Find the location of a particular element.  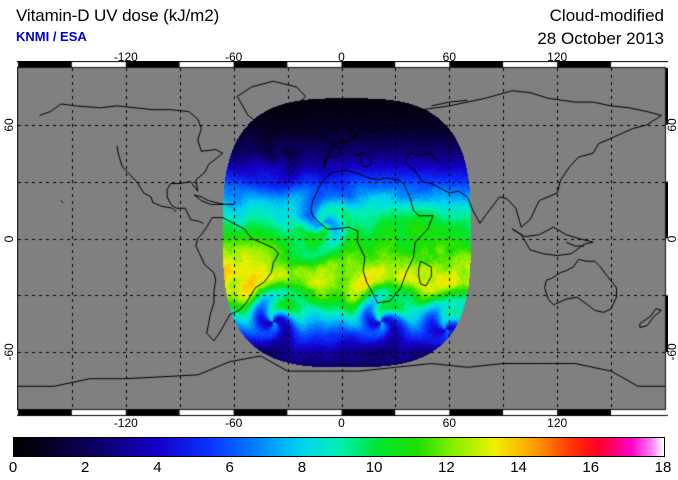

product-type-label: Cloud-modified is located at coordinates (606, 15).